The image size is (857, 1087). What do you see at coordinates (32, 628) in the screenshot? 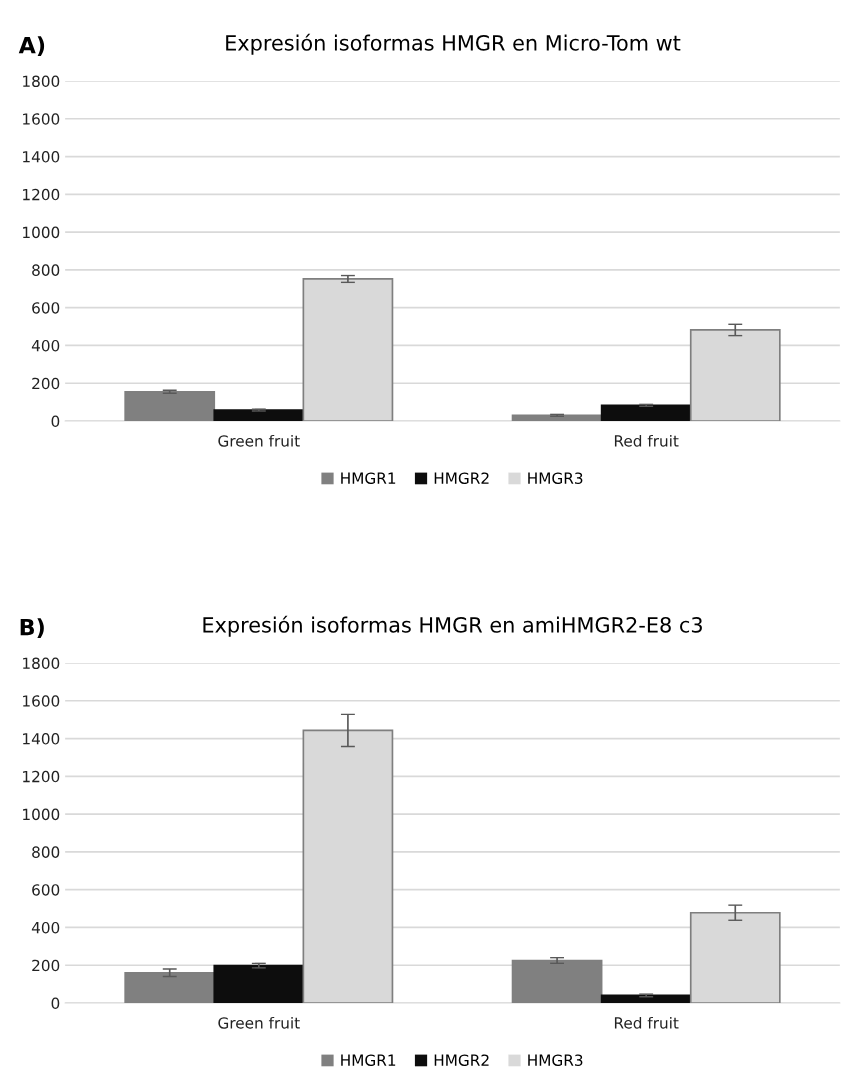
I see `text: B)` at bounding box center [32, 628].